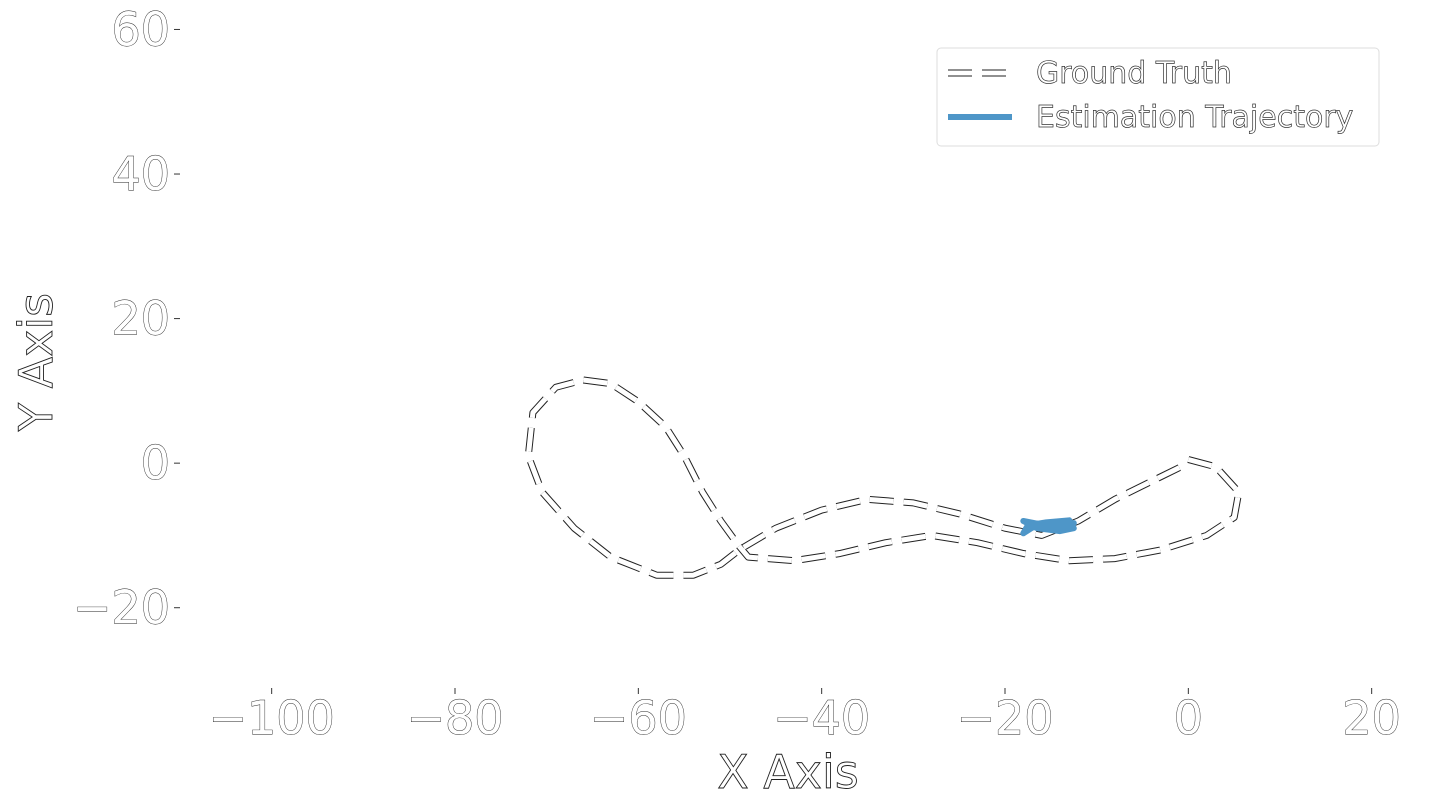 This screenshot has width=1440, height=810. I want to click on legend: Ground Truth Estimation Trajectory, so click(1158, 97).